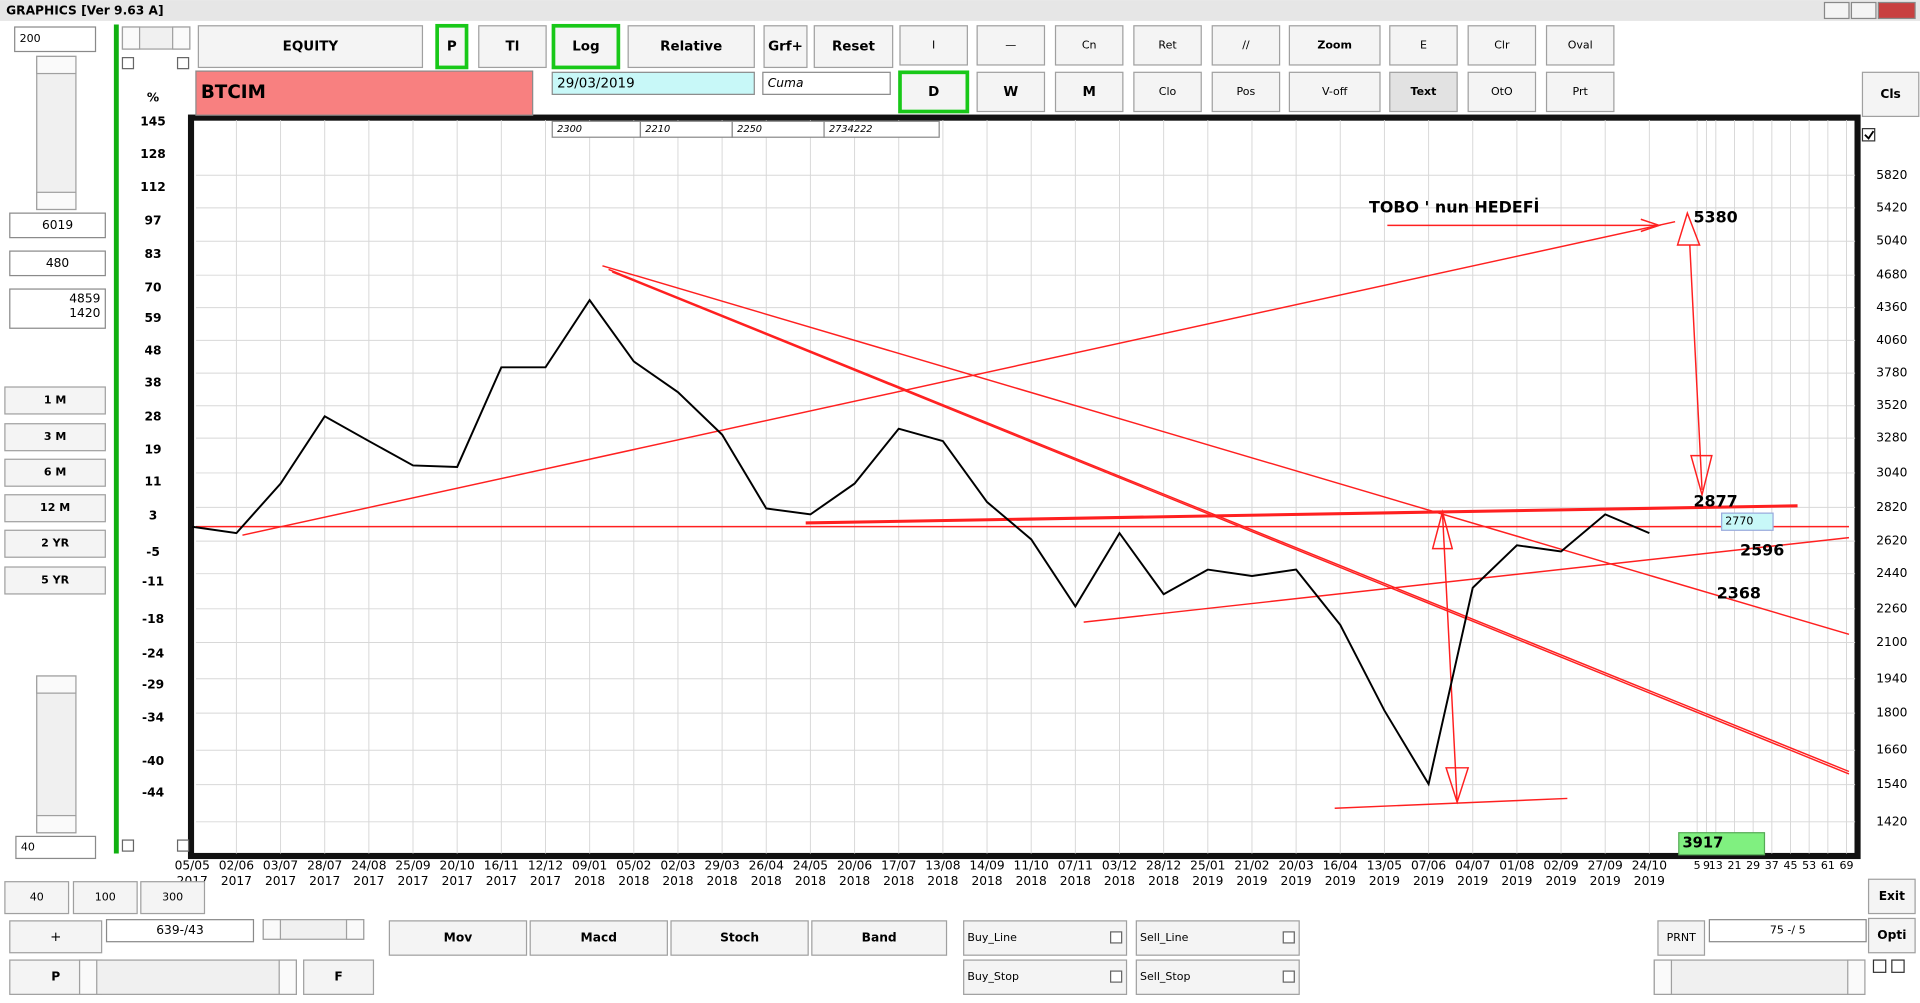  I want to click on field-value: Cuma, so click(786, 83).